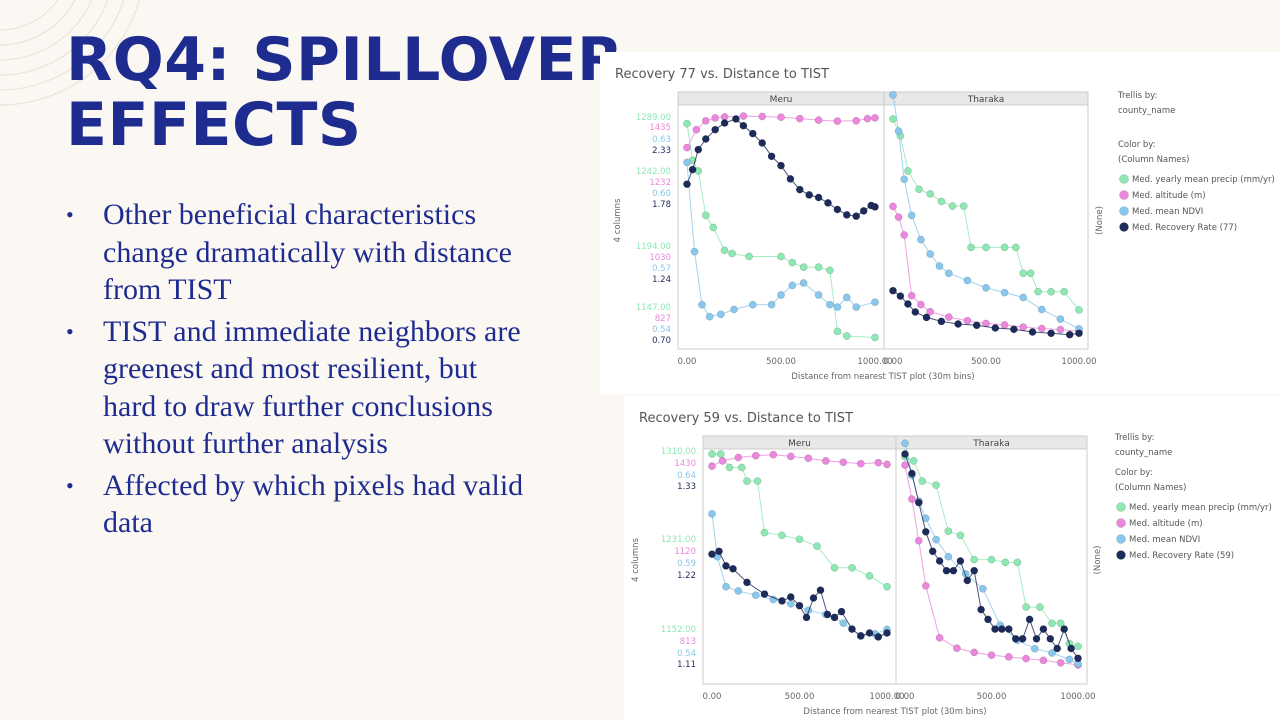 Image resolution: width=1280 pixels, height=720 pixels. What do you see at coordinates (1181, 556) in the screenshot?
I see `legend-label-recovery: Med. Recovery Rate (59)` at bounding box center [1181, 556].